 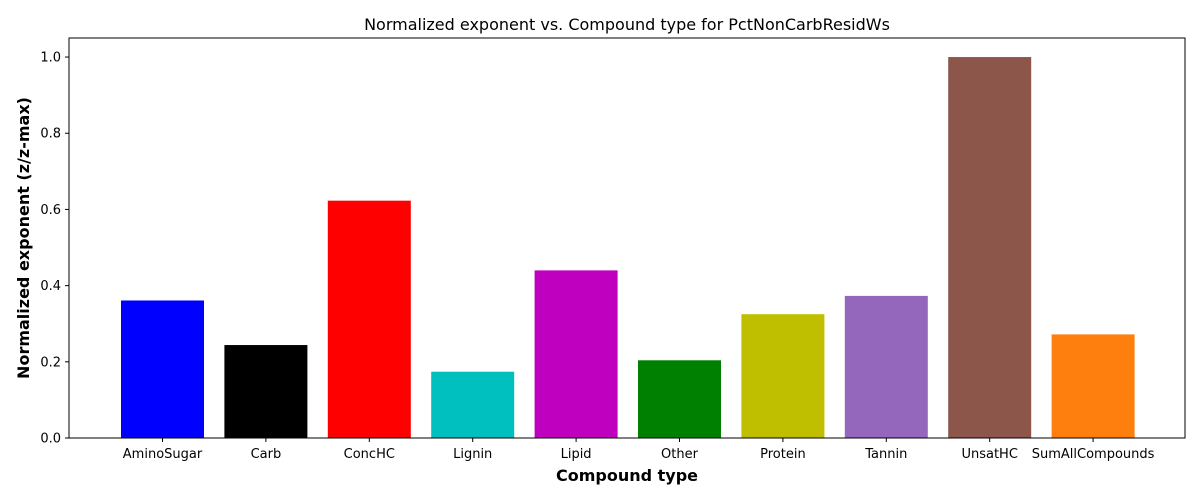 What do you see at coordinates (627, 475) in the screenshot?
I see `x-axis-label: Compound type` at bounding box center [627, 475].